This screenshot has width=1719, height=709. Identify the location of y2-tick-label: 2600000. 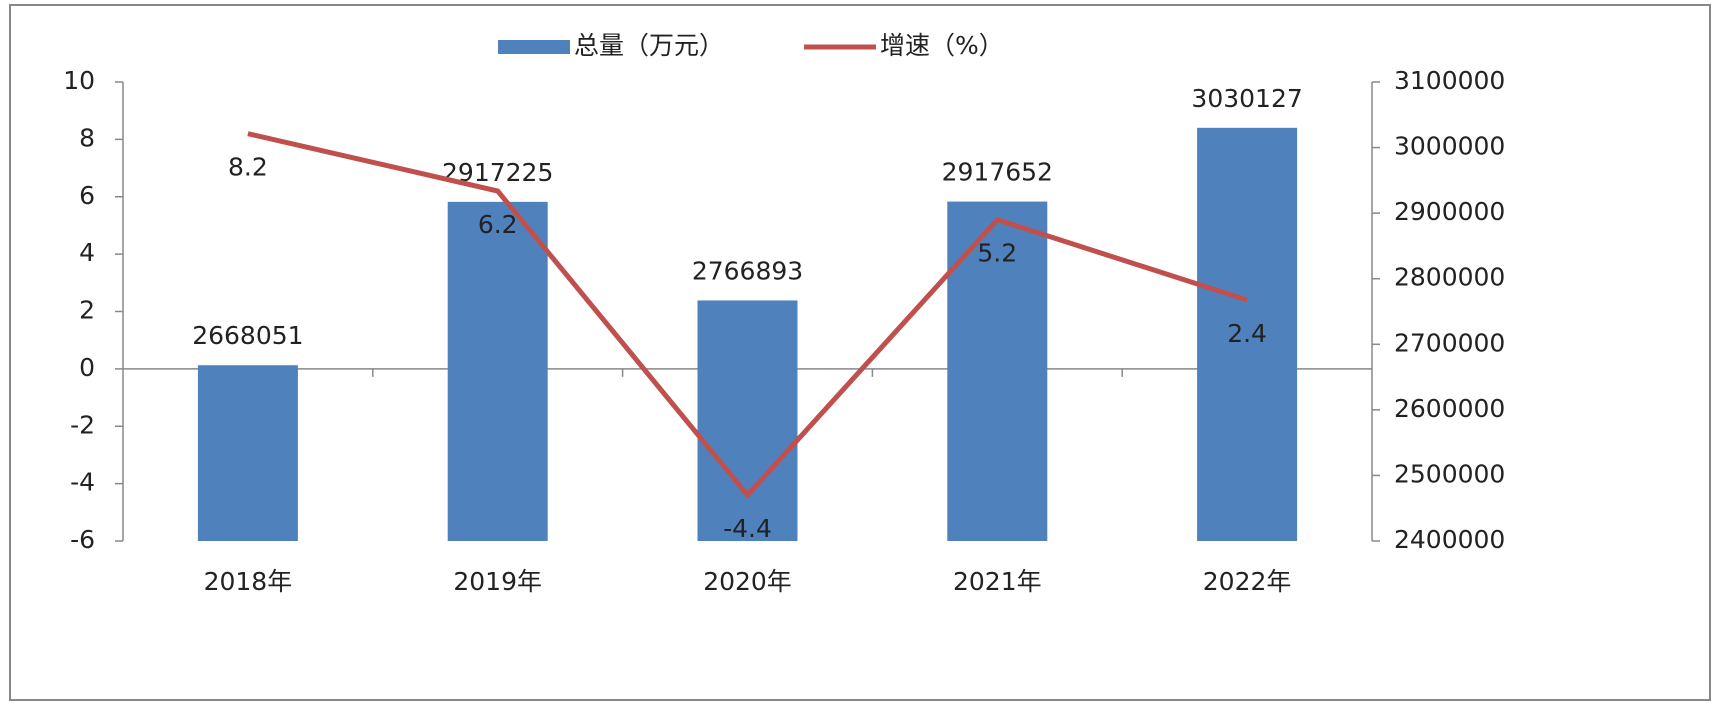
(1449, 408).